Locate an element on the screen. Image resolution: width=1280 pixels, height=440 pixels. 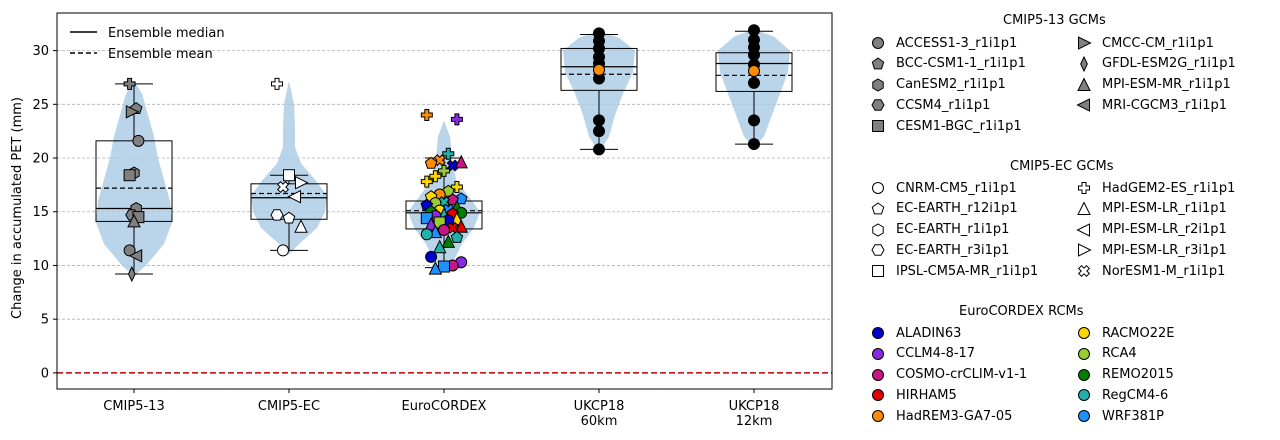
legend-entry-cmip5ec: IPSL-CM5A-MR_r1i1p1 is located at coordinates (954, 271).